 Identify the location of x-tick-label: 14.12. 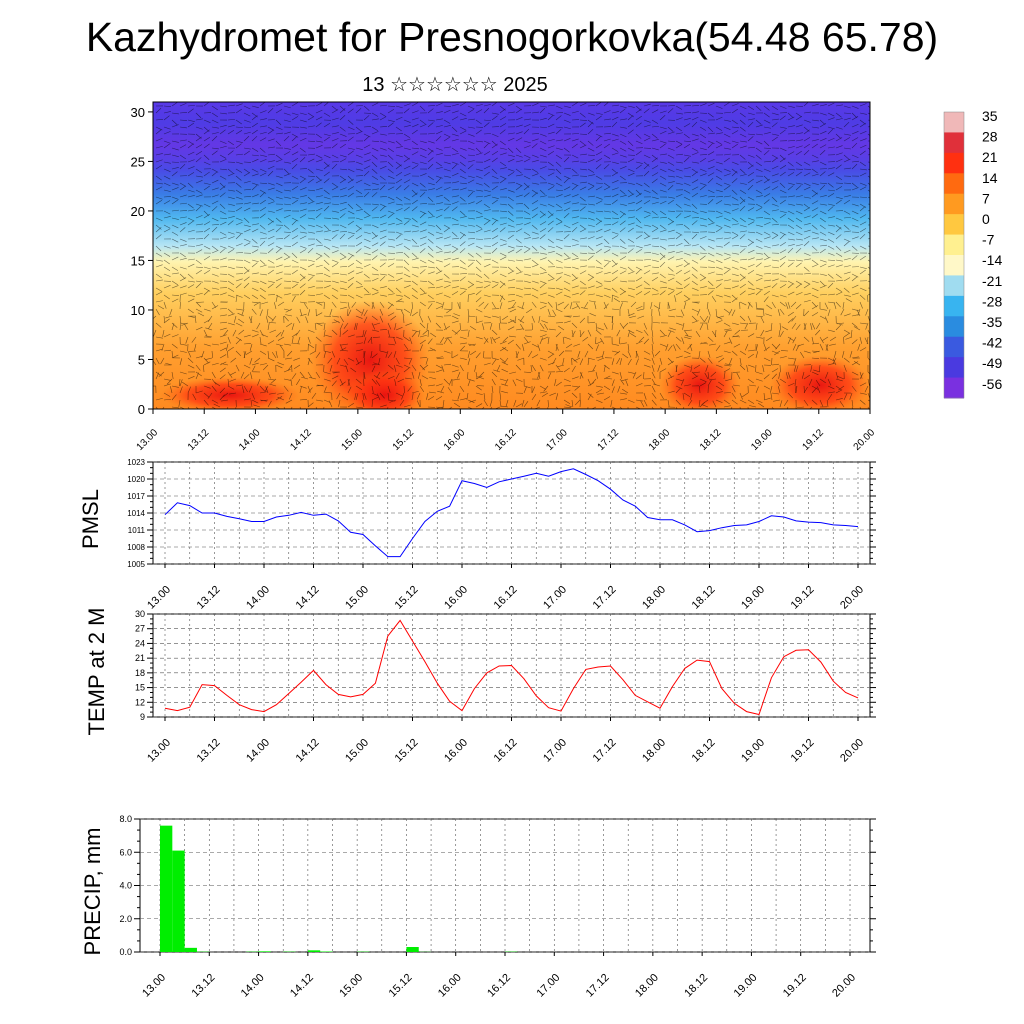
(308, 598).